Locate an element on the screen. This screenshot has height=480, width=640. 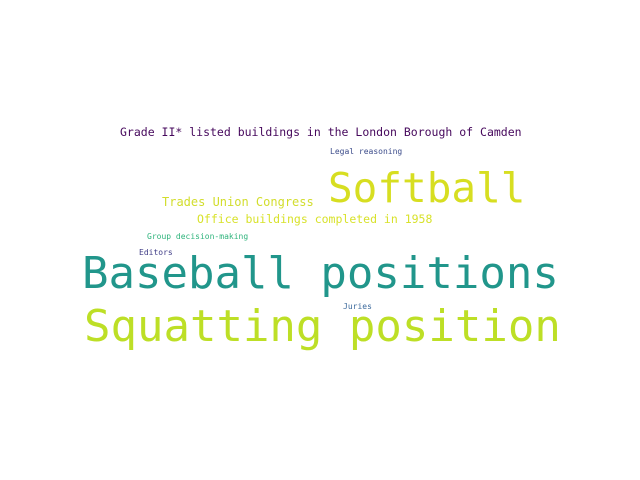
word-office-buildings-1958: Office buildings completed in 1958 is located at coordinates (315, 219).